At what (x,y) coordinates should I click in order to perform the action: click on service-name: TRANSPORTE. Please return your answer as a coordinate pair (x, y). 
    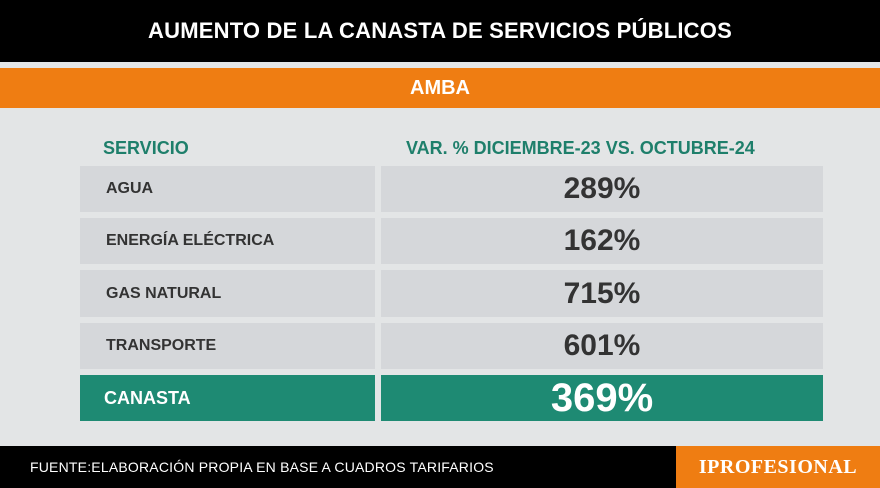
    Looking at the image, I should click on (227, 346).